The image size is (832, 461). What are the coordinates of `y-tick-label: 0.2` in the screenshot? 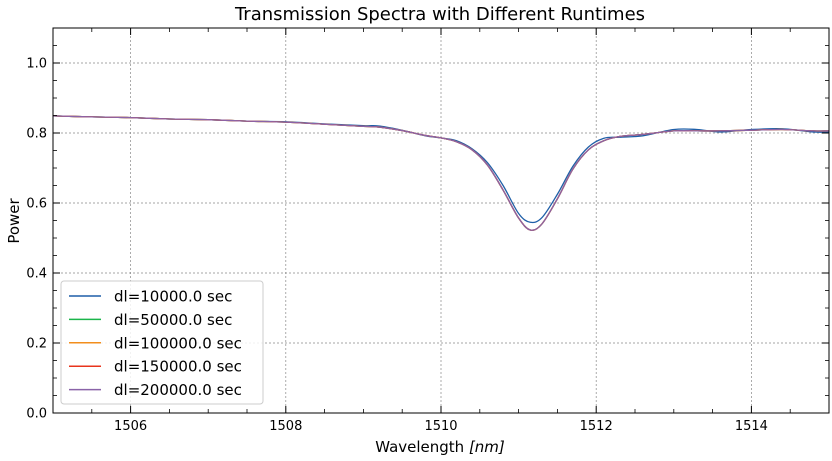 It's located at (36, 344).